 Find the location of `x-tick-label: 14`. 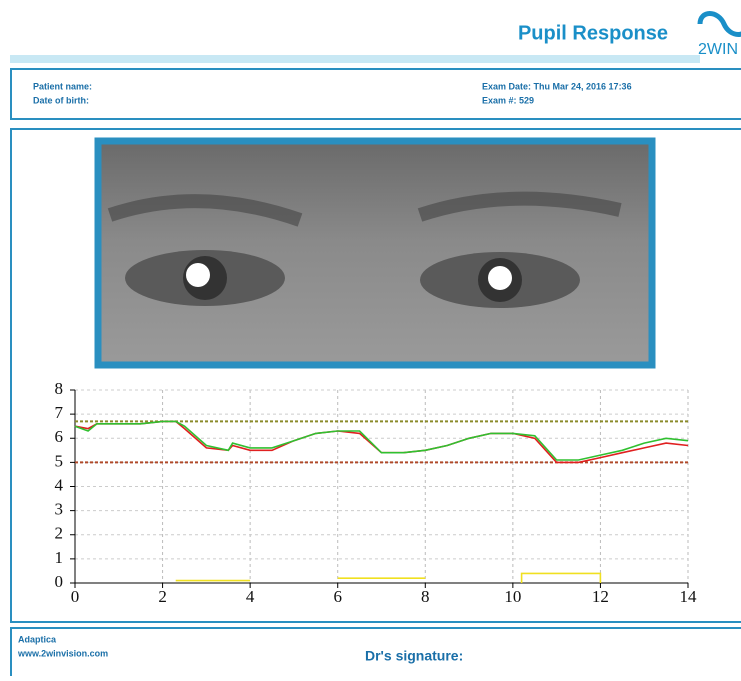

x-tick-label: 14 is located at coordinates (689, 596).